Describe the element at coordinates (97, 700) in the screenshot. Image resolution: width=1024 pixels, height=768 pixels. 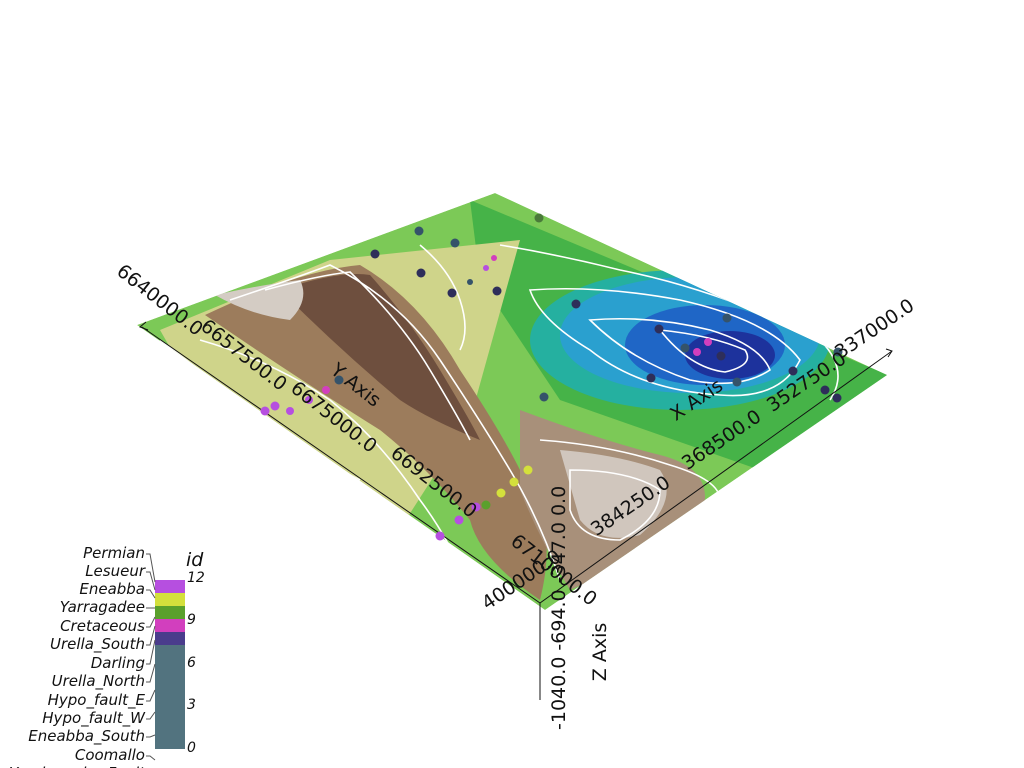
I see `legend-label: Hypo_fault_E` at that location.